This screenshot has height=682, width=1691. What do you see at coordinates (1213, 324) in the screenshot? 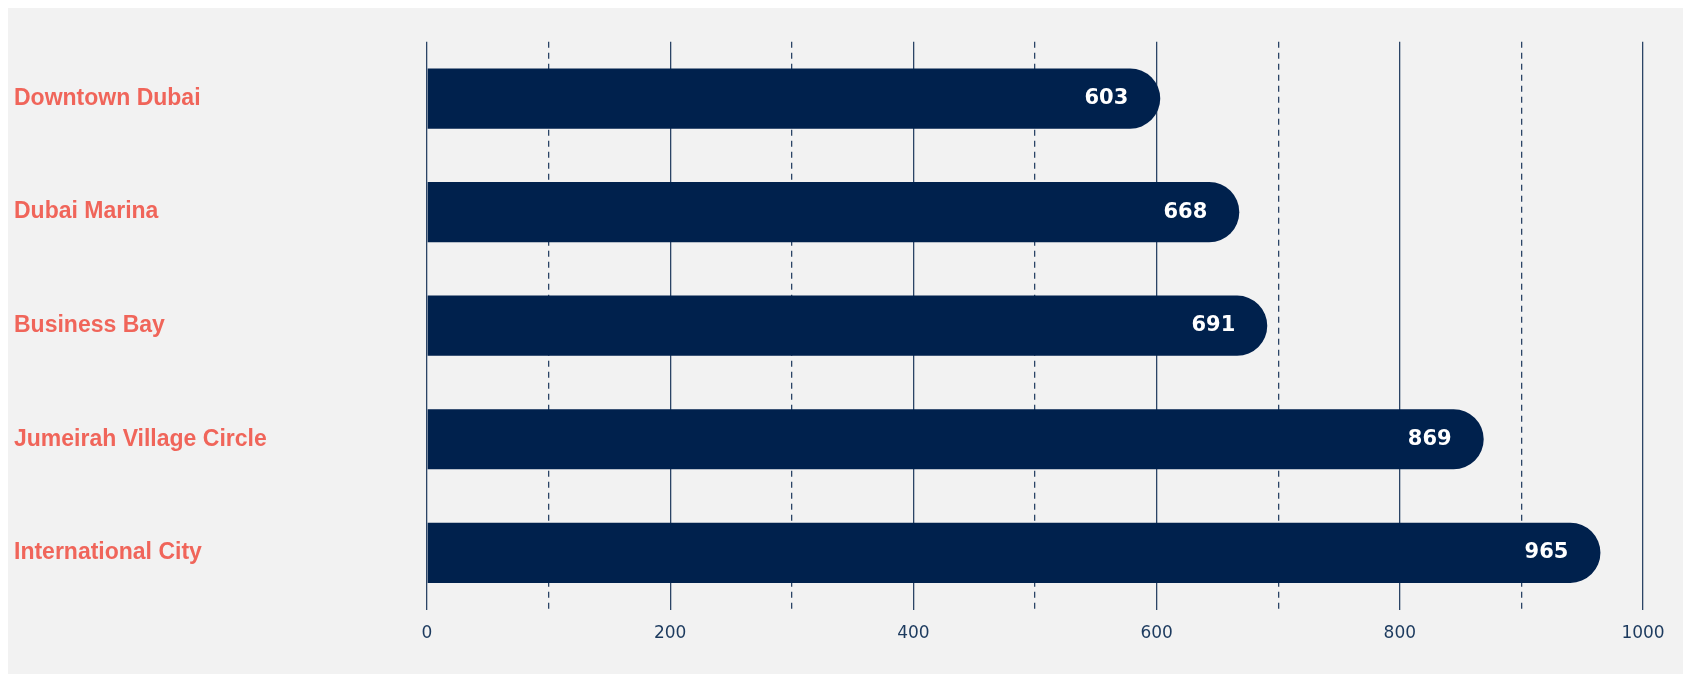
I see `data-label: 691` at bounding box center [1213, 324].